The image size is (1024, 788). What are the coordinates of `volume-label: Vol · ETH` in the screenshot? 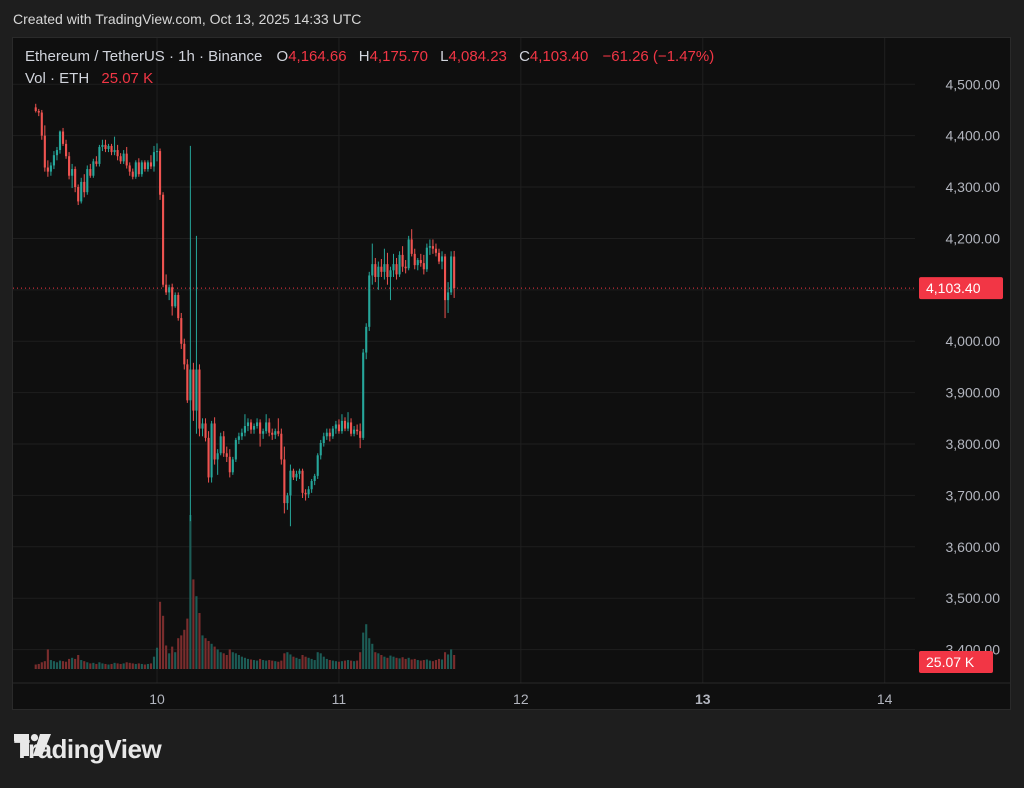 It's located at (57, 78).